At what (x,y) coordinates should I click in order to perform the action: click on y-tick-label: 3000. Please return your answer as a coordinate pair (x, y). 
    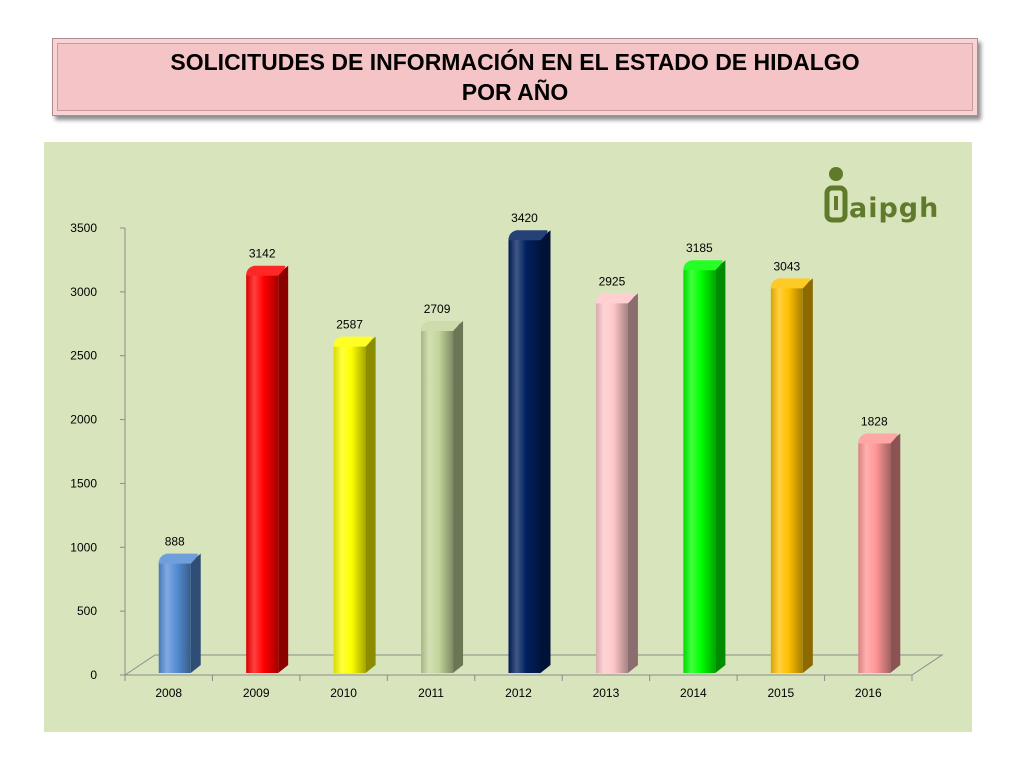
    Looking at the image, I should click on (83, 292).